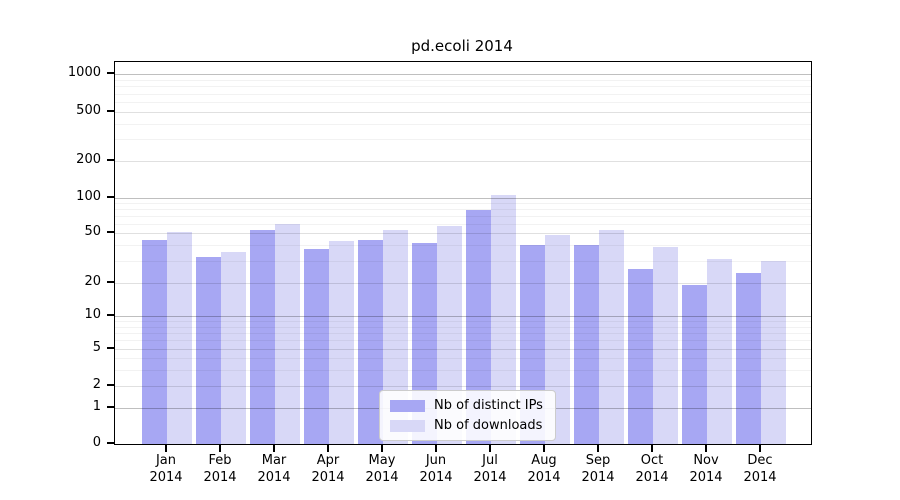 This screenshot has height=500, width=900. Describe the element at coordinates (488, 405) in the screenshot. I see `legend-label-distinct-ips: Nb of distinct IPs` at that location.